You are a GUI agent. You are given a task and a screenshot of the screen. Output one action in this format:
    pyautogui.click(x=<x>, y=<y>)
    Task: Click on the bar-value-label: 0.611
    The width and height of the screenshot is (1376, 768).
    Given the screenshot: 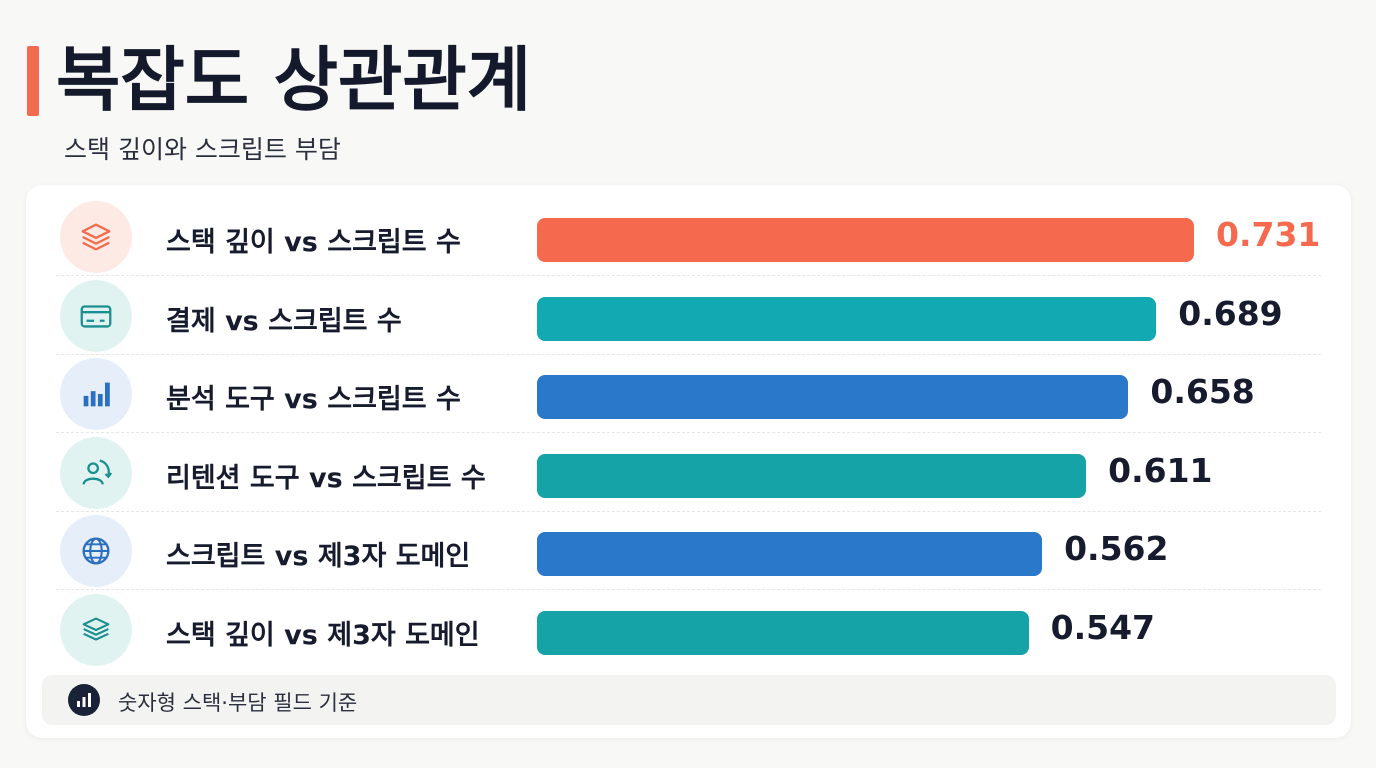 What is the action you would take?
    pyautogui.click(x=1160, y=470)
    